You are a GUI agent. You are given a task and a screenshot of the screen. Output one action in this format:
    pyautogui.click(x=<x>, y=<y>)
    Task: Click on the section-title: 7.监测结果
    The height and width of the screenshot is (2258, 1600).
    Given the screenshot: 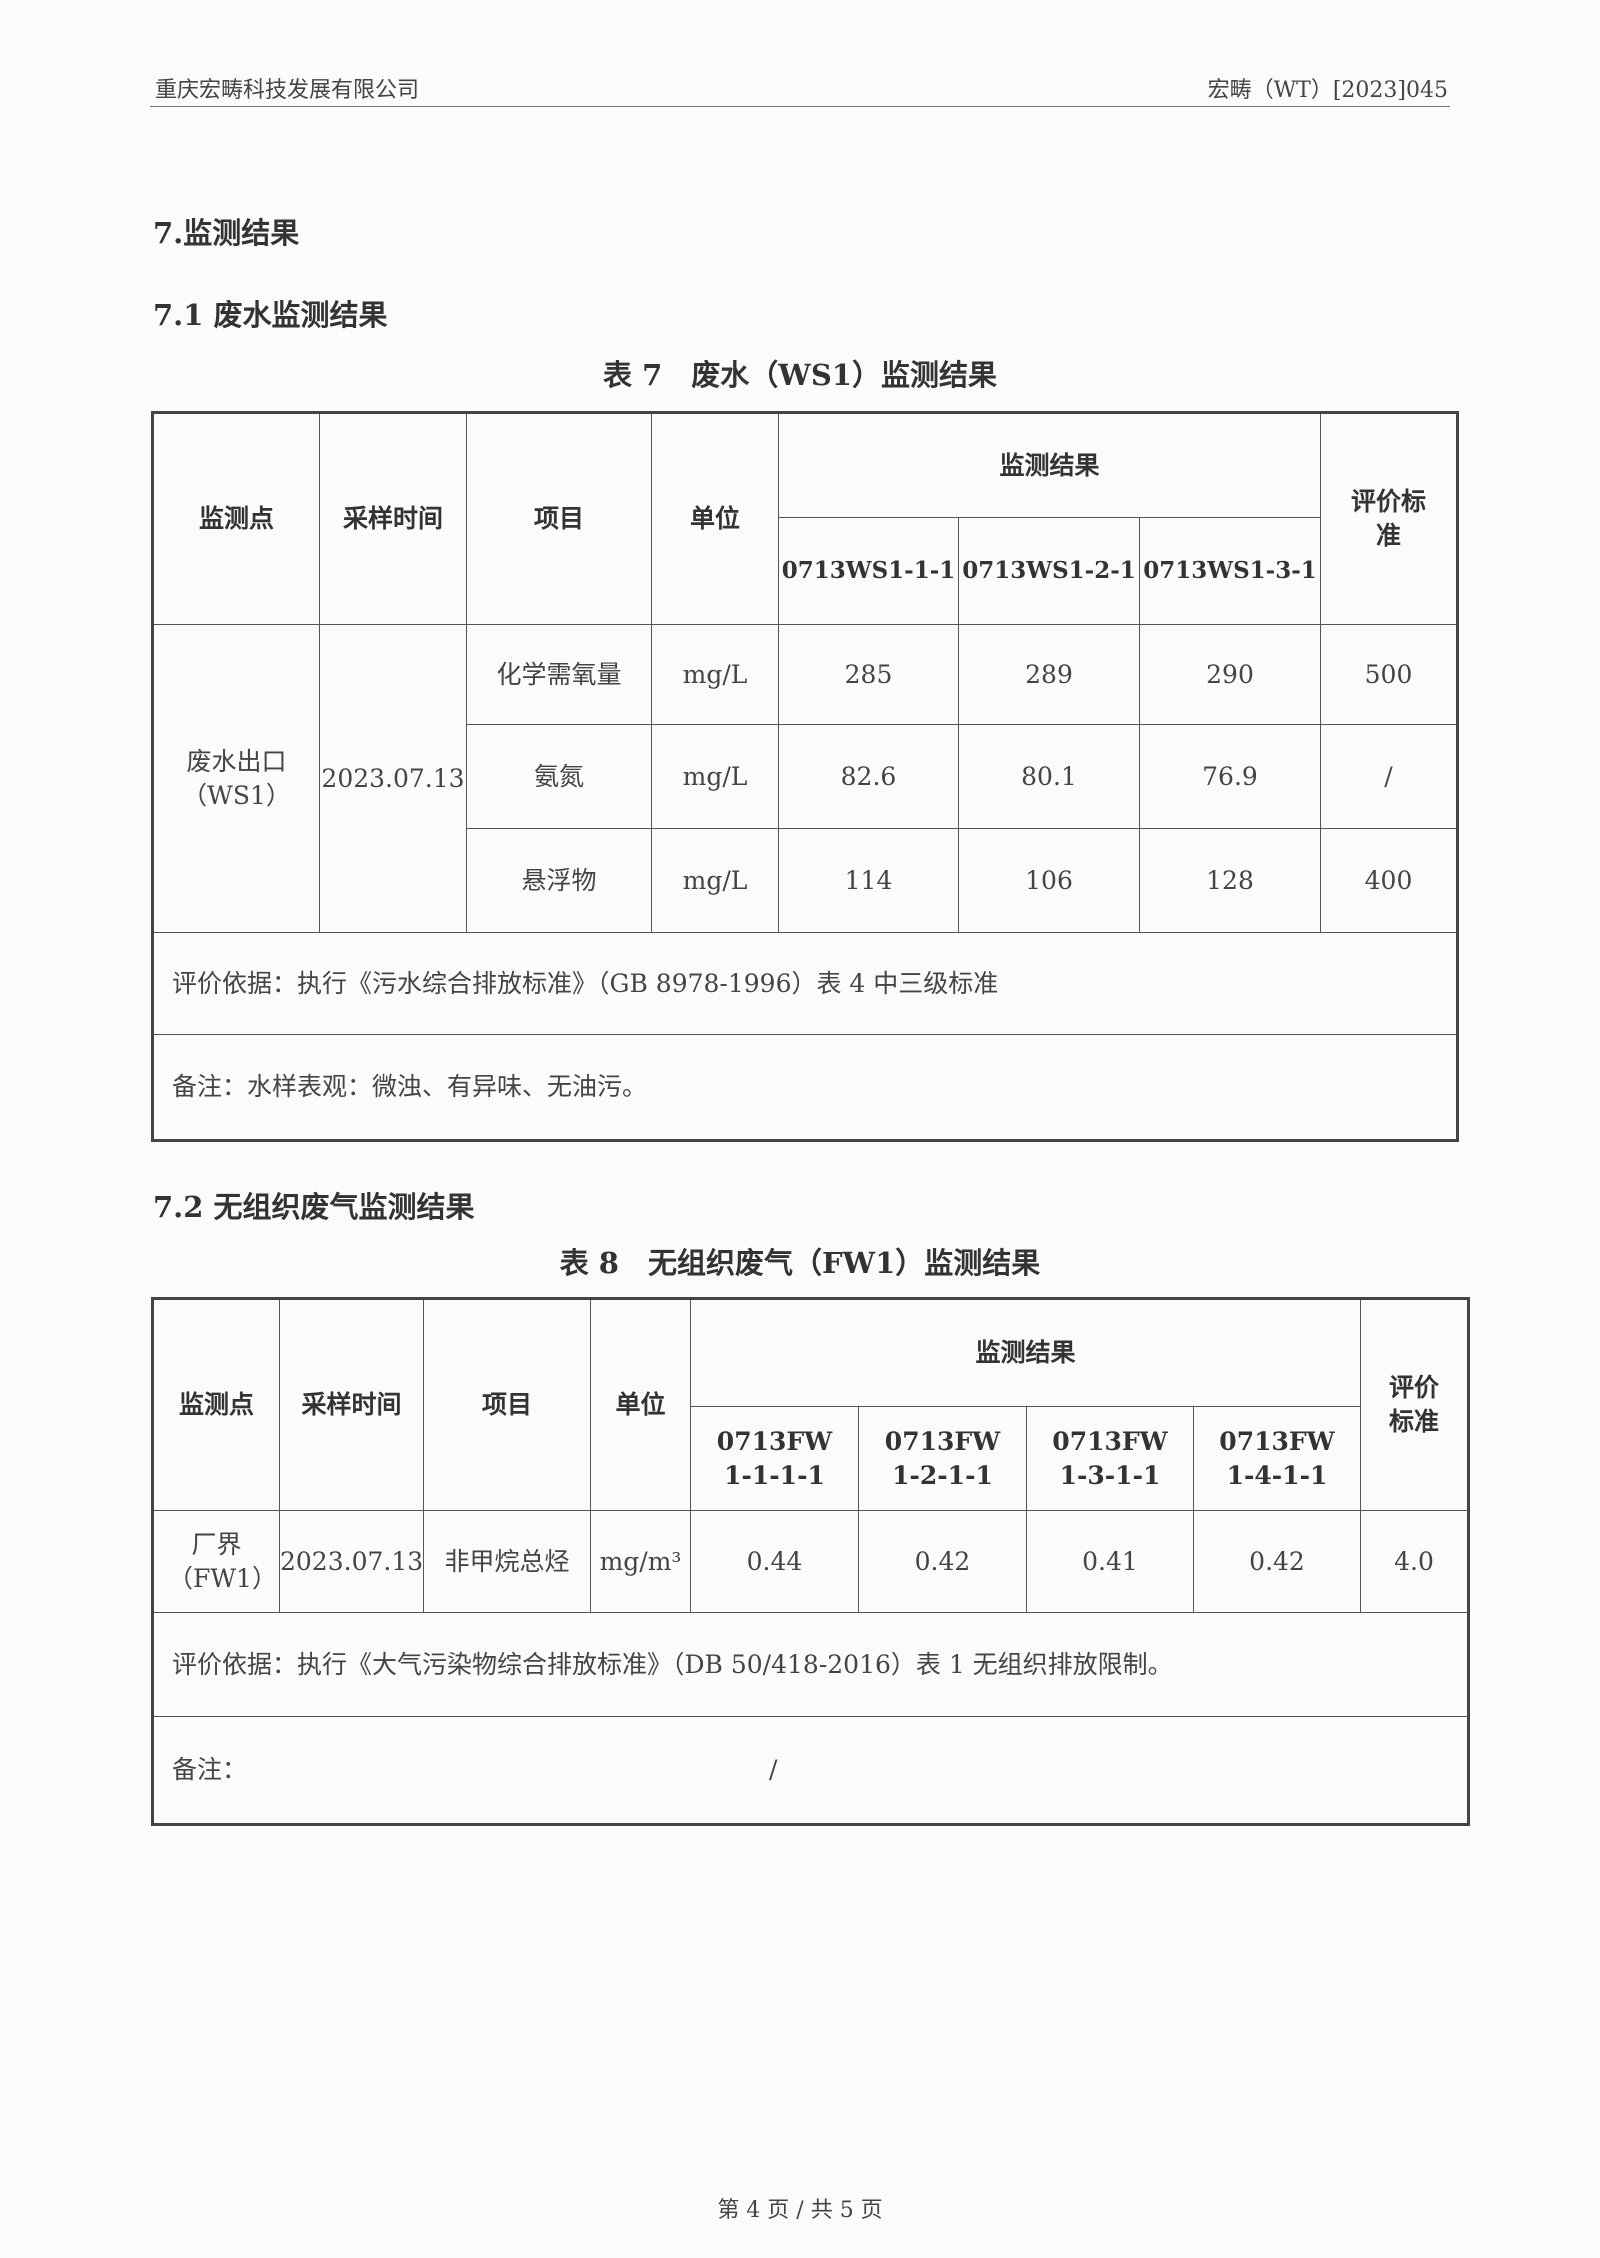 What is the action you would take?
    pyautogui.click(x=226, y=233)
    